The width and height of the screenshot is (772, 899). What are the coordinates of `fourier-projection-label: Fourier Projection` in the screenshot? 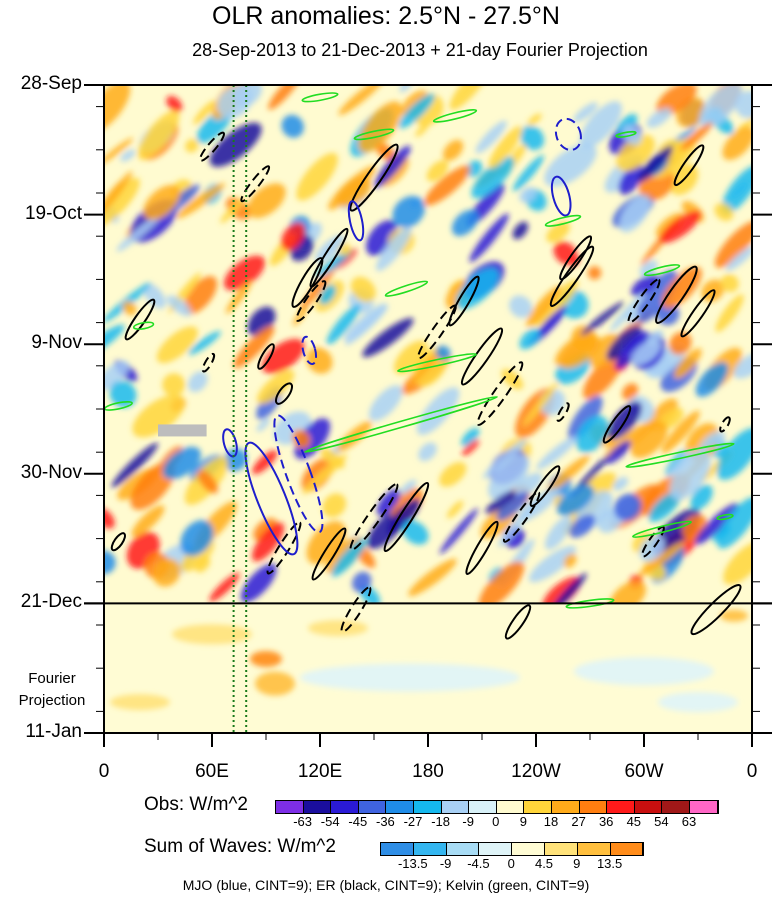 It's located at (52, 689).